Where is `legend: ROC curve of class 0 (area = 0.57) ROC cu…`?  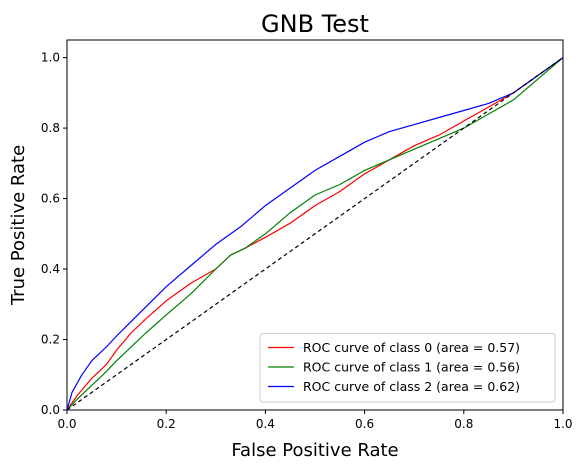 legend: ROC curve of class 0 (area = 0.57) ROC cu… is located at coordinates (407, 368).